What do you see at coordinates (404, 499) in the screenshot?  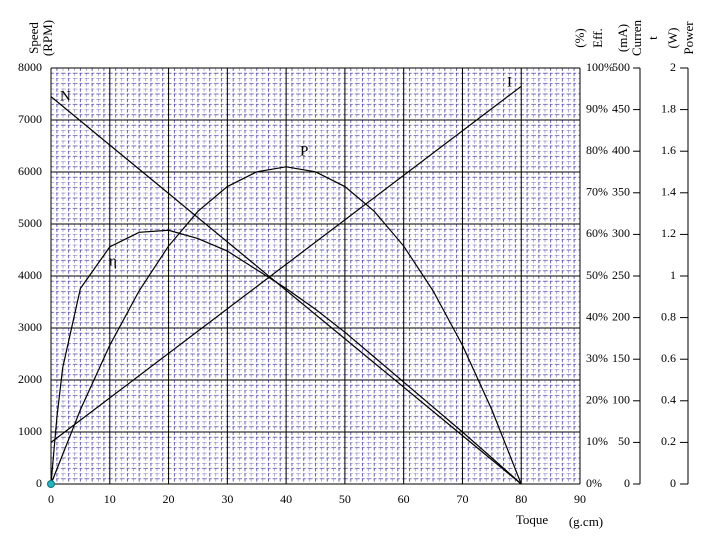 I see `x-tick-label: 60` at bounding box center [404, 499].